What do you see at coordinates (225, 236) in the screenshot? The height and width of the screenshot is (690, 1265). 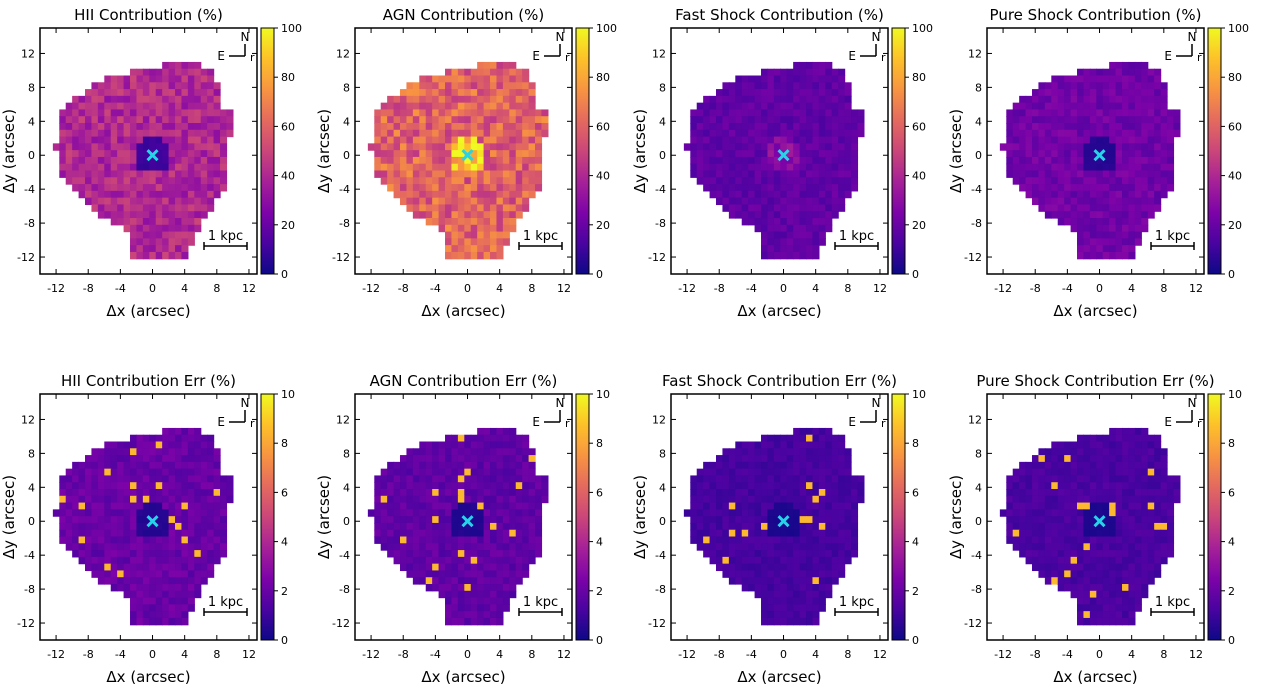 I see `scale-bar-label: 1 kpc` at bounding box center [225, 236].